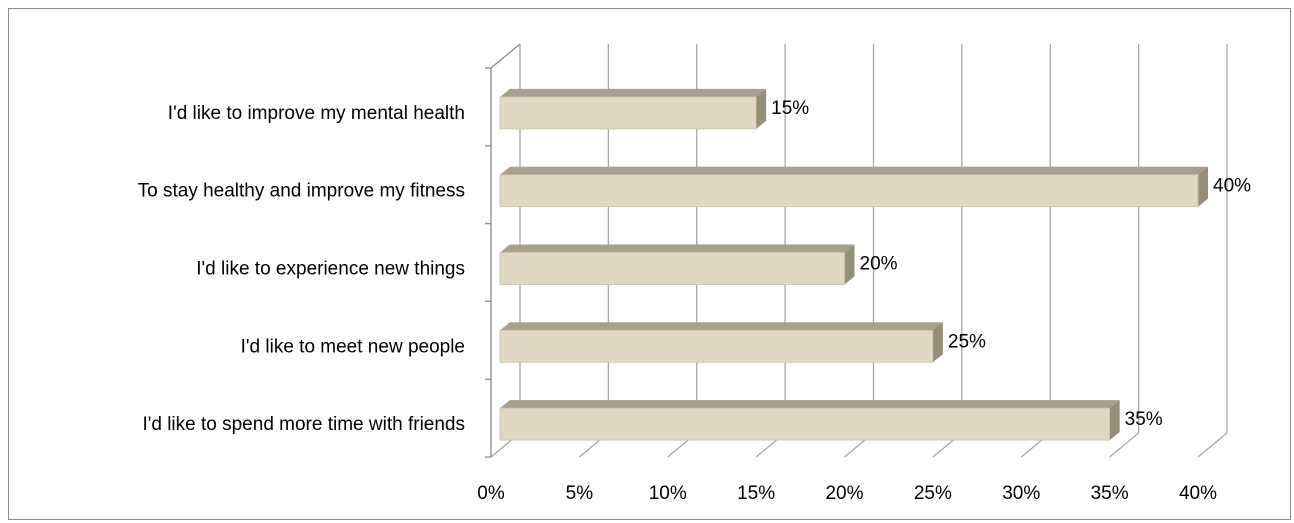  I want to click on x-tick-label: 15%, so click(756, 493).